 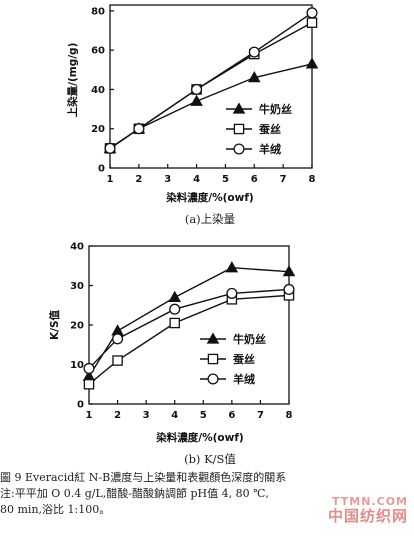 I want to click on y-axis-label-b: K/S值, so click(x=54, y=324).